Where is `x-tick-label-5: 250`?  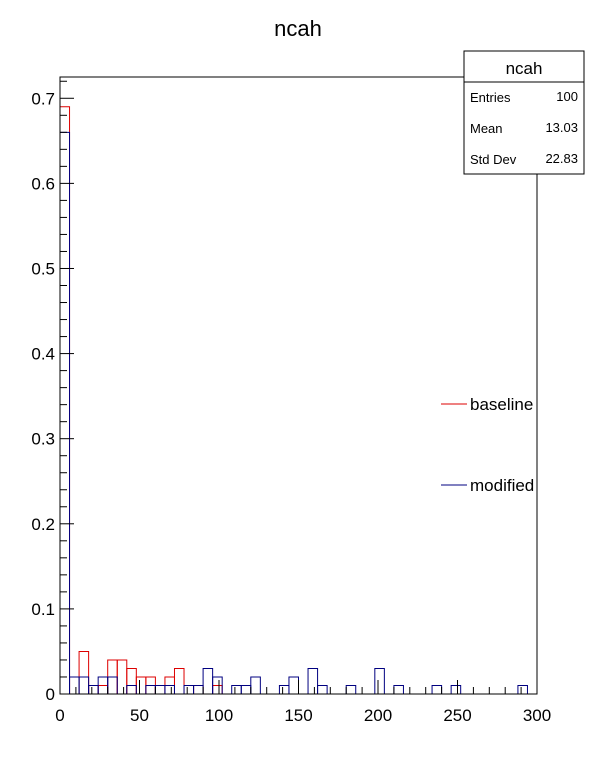 x-tick-label-5: 250 is located at coordinates (457, 715).